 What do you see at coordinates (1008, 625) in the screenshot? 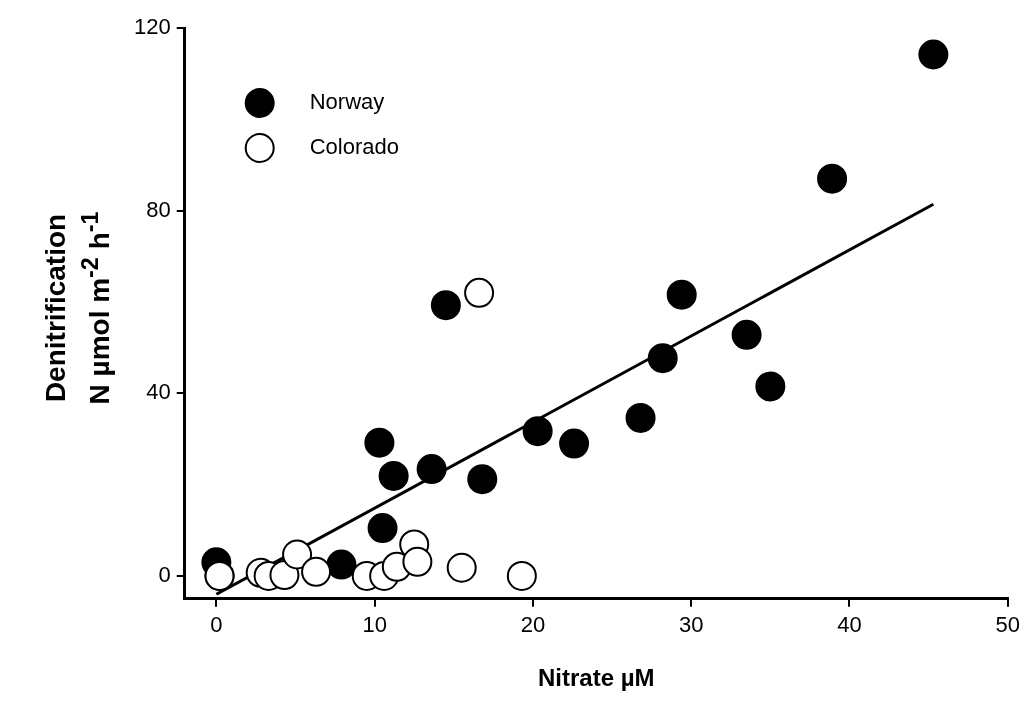
I see `x-tick-label: 50` at bounding box center [1008, 625].